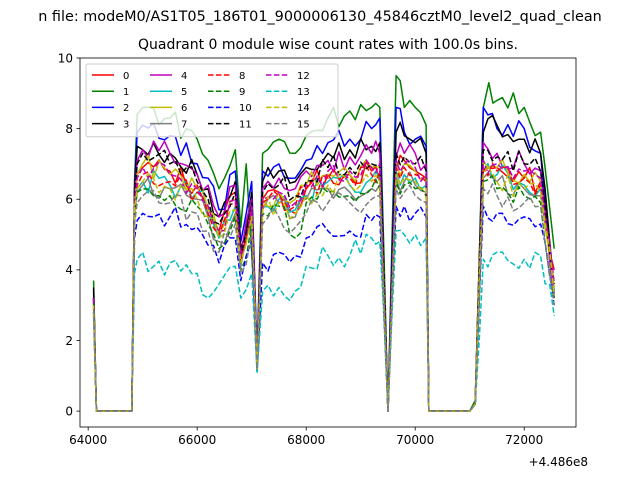 This screenshot has height=480, width=640. I want to click on x-tick-label: 66000, so click(197, 440).